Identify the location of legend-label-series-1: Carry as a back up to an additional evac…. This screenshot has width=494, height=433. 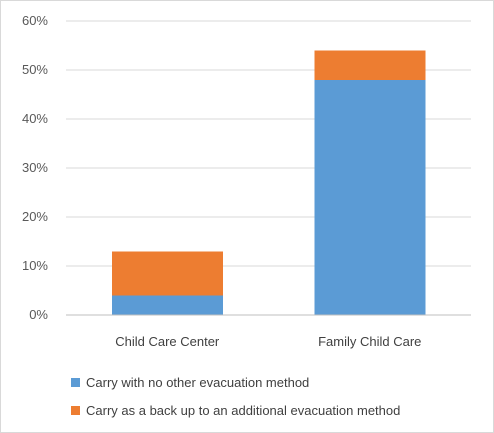
(243, 410).